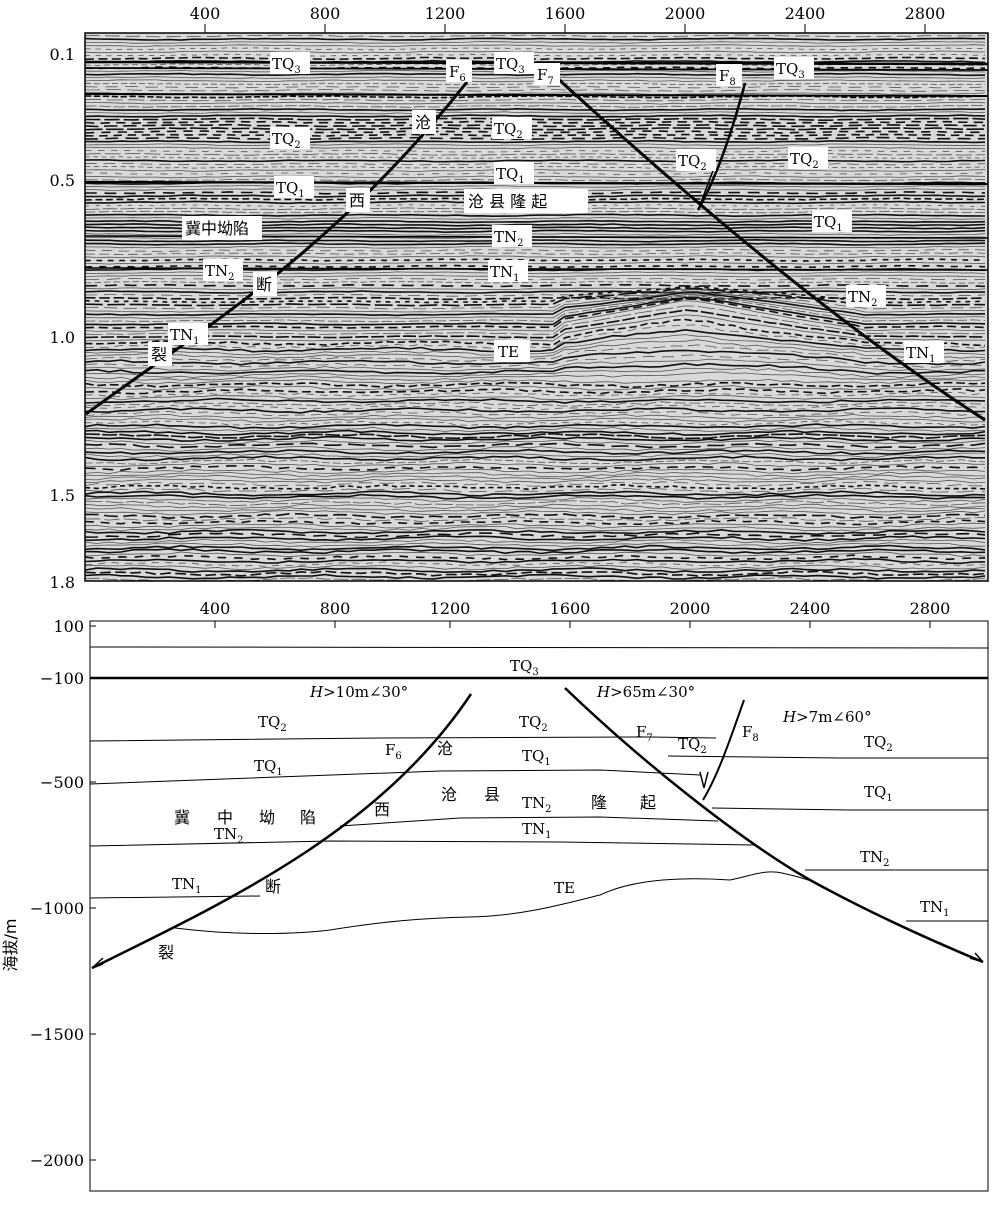 This screenshot has height=1206, width=1000. I want to click on bottom-label-tn1-east: TN1, so click(935, 908).